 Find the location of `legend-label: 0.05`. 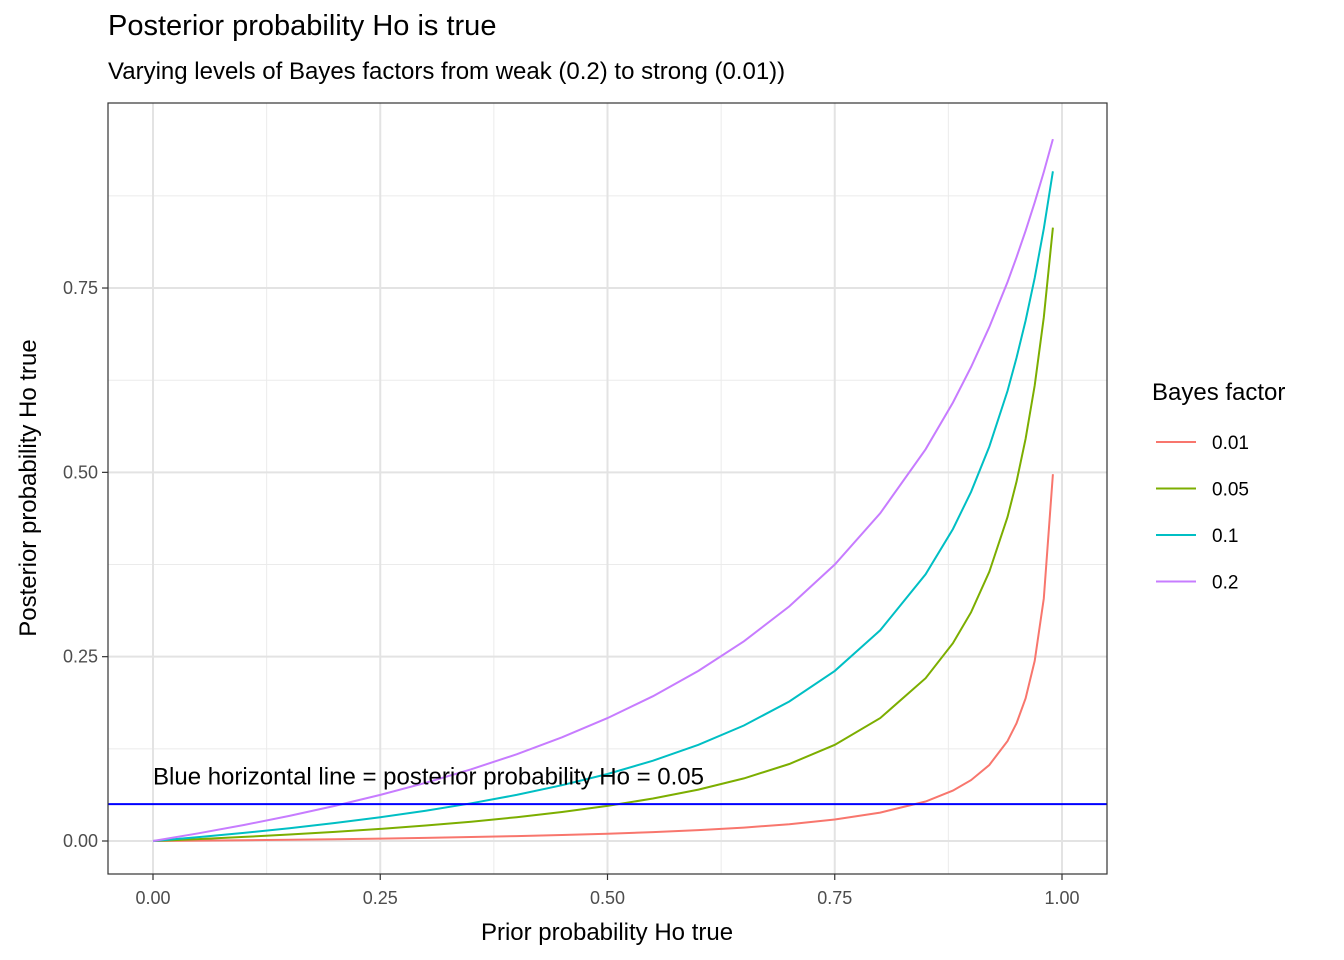

legend-label: 0.05 is located at coordinates (1230, 490).